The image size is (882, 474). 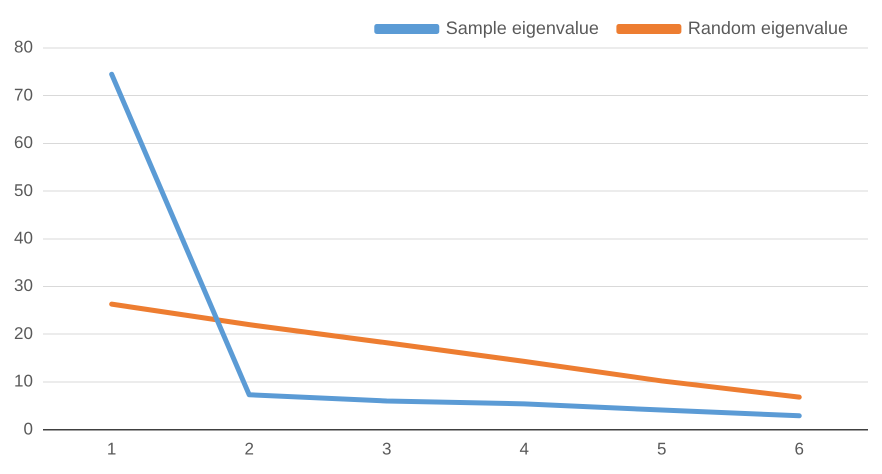 What do you see at coordinates (524, 448) in the screenshot?
I see `x-tick-label: 4` at bounding box center [524, 448].